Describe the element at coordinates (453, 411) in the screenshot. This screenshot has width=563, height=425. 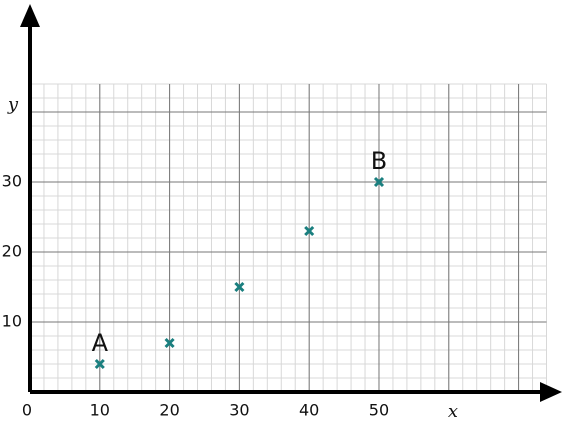
I see `x-axis-label: x` at that location.